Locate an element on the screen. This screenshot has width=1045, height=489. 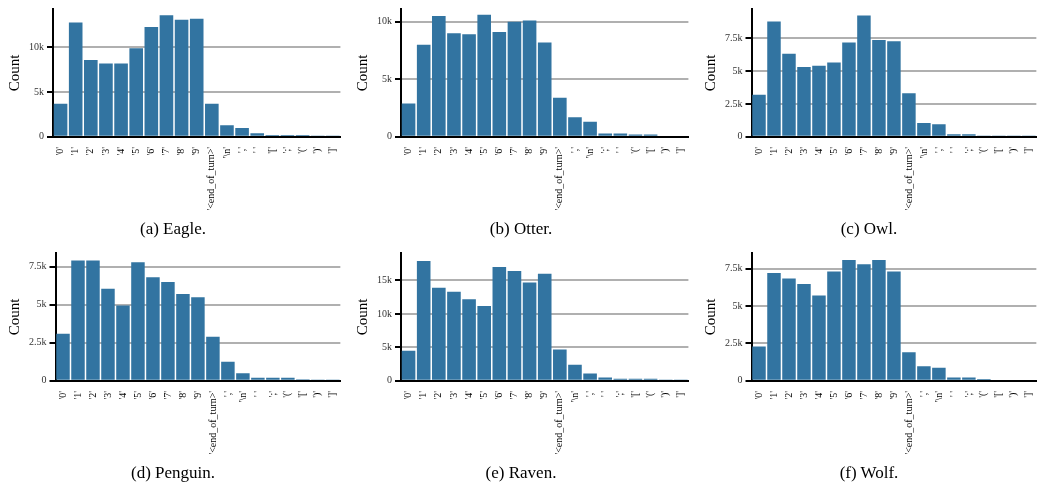
text: (e) Raven. is located at coordinates (521, 473).